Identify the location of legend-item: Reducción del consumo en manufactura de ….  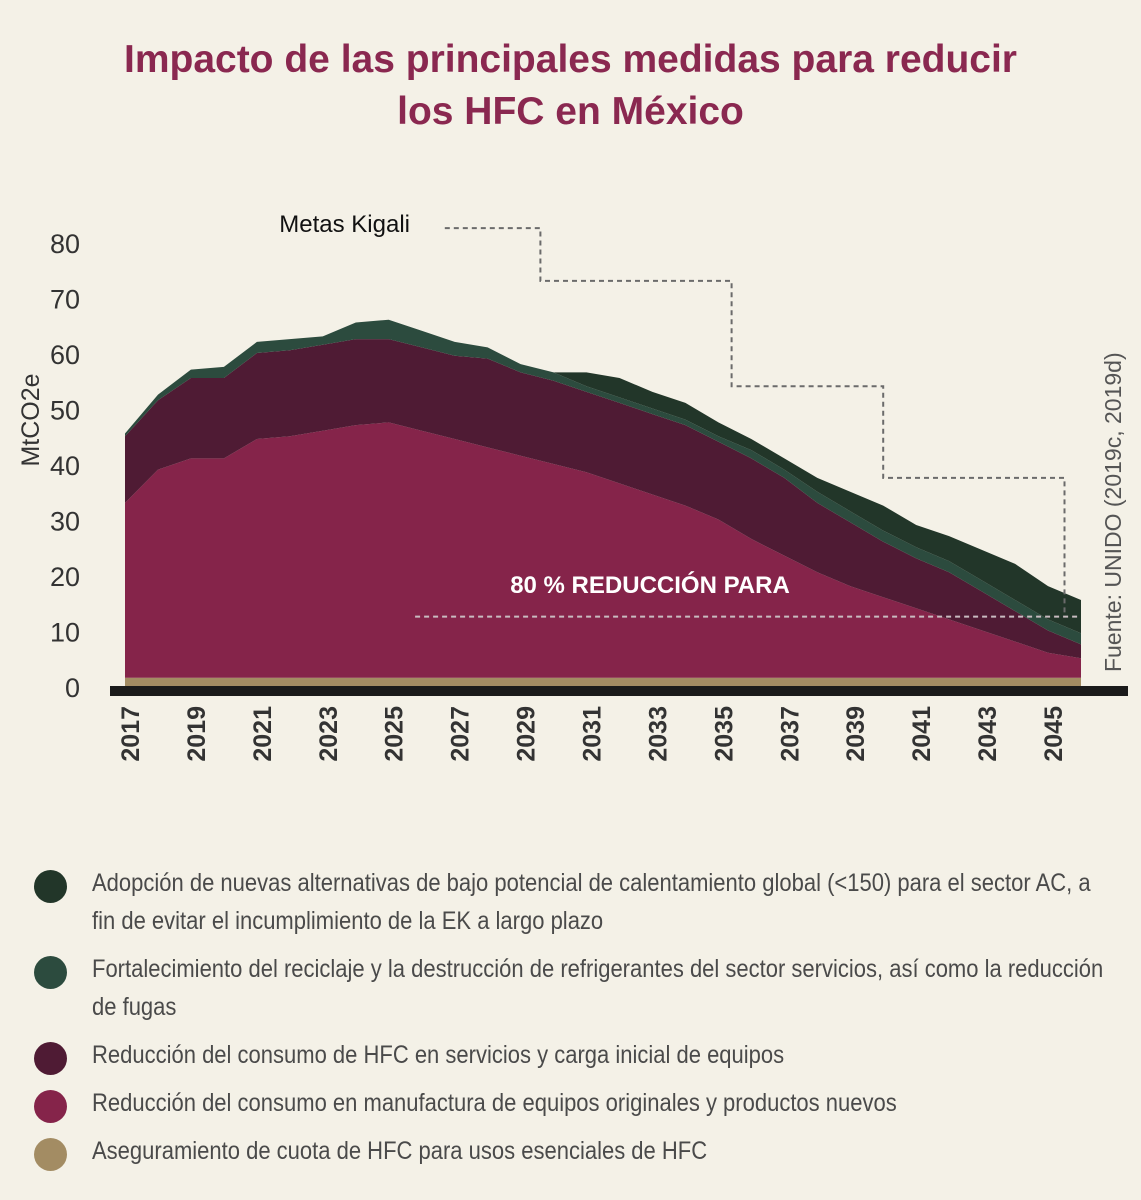
(579, 1103).